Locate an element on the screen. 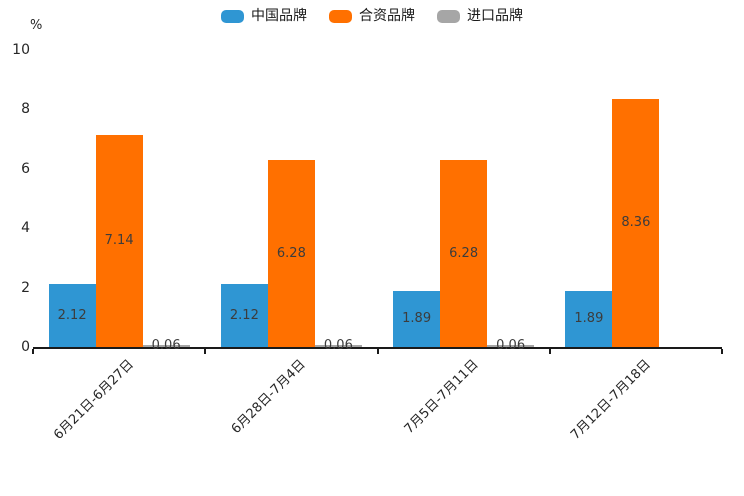  y-axis-unit-label: % is located at coordinates (36, 25).